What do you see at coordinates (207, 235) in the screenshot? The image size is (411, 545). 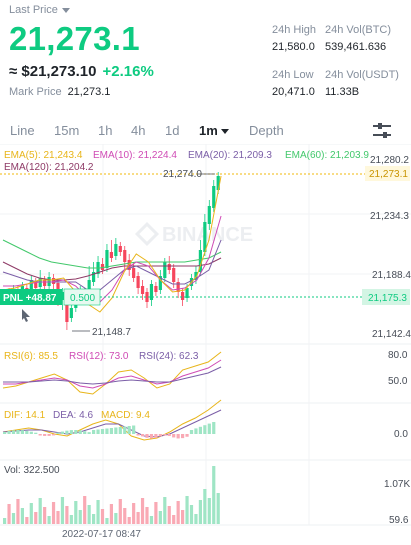 I see `watermark-text: BINANCE` at bounding box center [207, 235].